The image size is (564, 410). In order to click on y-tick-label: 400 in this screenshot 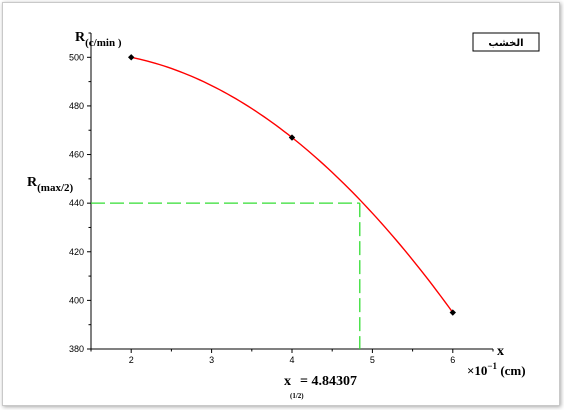, I will do `click(76, 300)`.